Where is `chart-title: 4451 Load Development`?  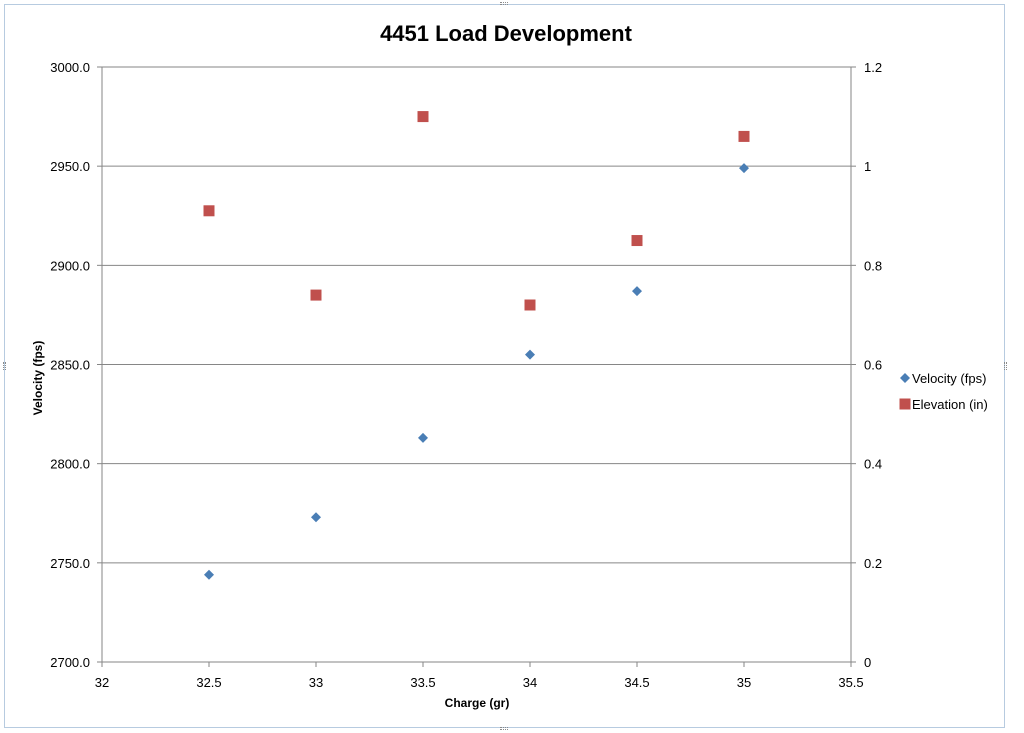
chart-title: 4451 Load Development is located at coordinates (506, 33).